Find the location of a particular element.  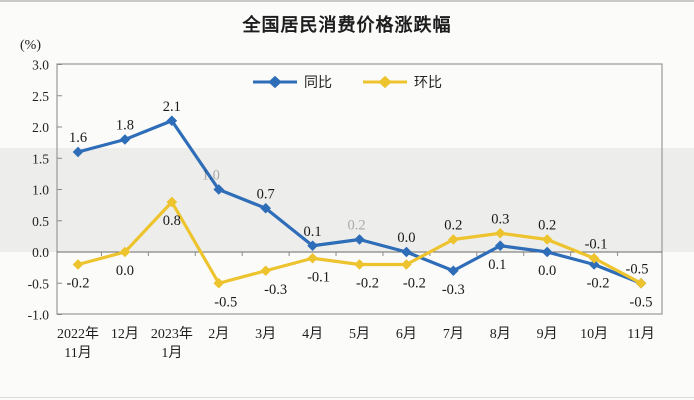

data-label: 2.1 is located at coordinates (172, 107).